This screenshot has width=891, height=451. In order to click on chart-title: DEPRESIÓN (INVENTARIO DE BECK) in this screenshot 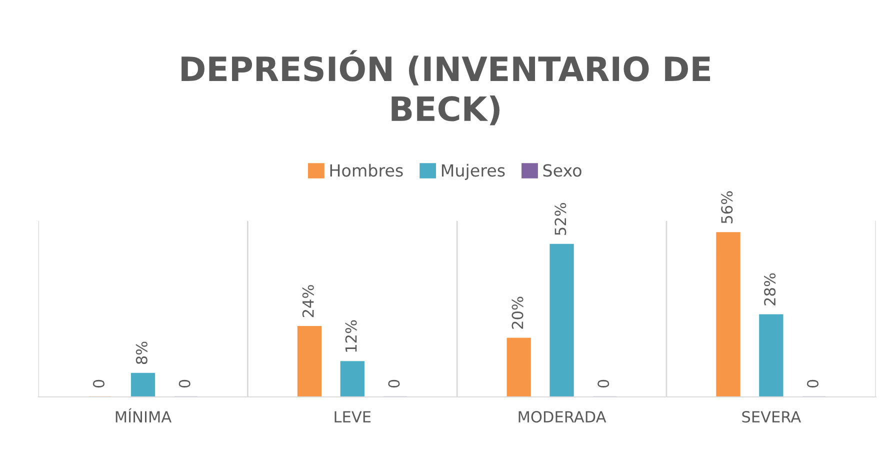, I will do `click(446, 88)`.